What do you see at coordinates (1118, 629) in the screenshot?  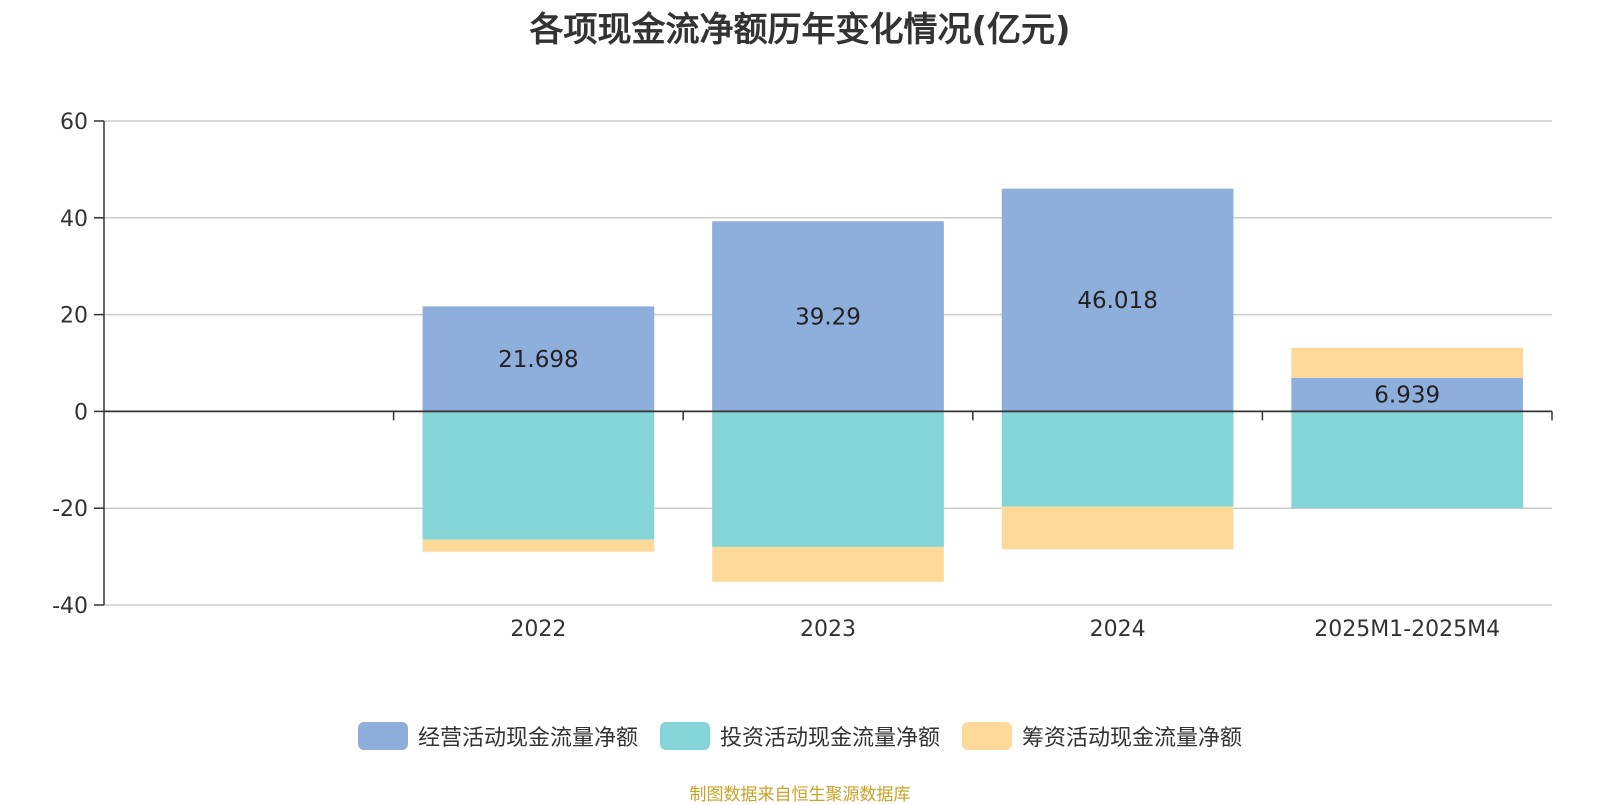 I see `x-tick-label: 2024` at bounding box center [1118, 629].